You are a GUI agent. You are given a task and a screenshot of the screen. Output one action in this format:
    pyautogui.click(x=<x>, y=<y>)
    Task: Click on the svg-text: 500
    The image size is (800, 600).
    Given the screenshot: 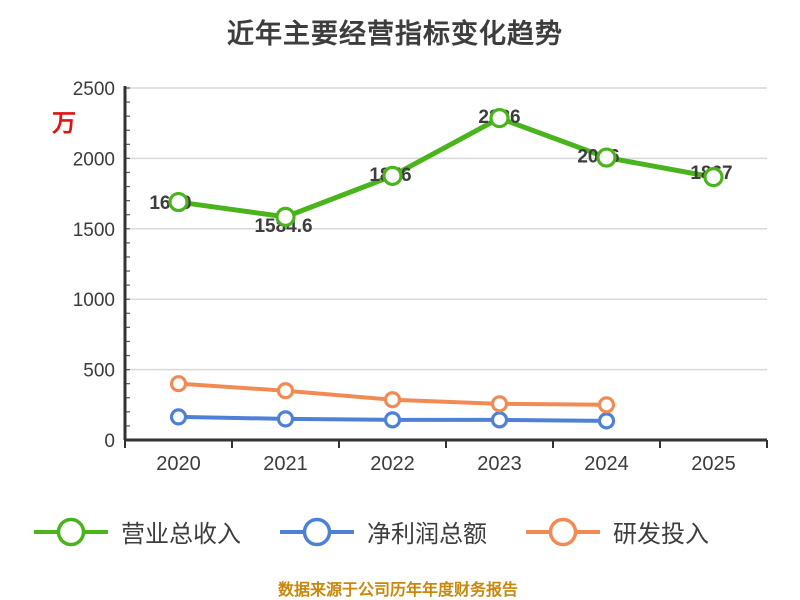 What is the action you would take?
    pyautogui.click(x=99, y=371)
    